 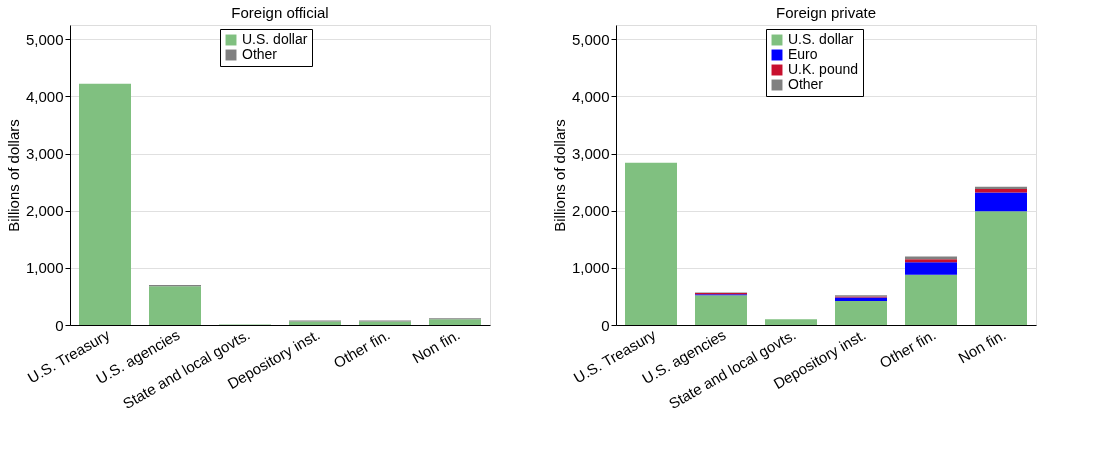 I want to click on legend-label: U.K. pound, so click(x=823, y=69).